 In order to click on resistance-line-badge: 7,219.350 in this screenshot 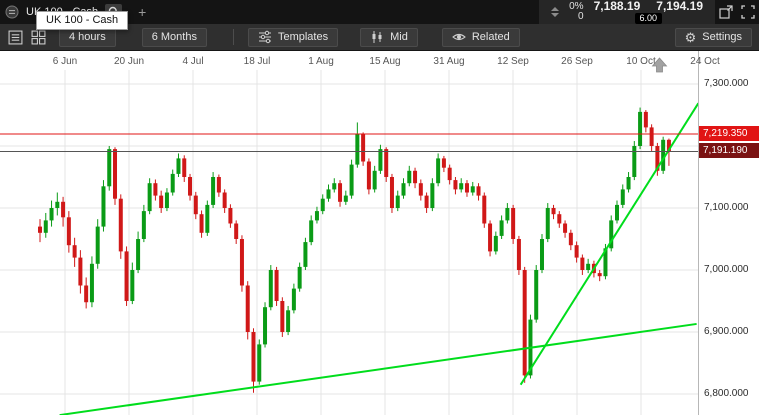, I will do `click(729, 133)`.